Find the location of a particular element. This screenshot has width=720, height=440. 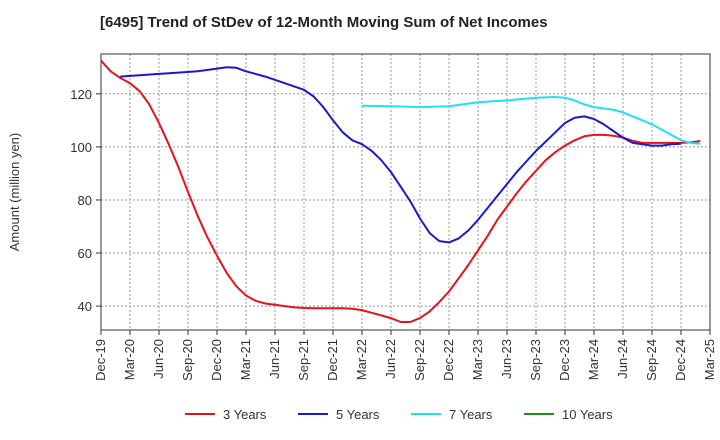

x-tick-label: Mar-21 is located at coordinates (245, 359).